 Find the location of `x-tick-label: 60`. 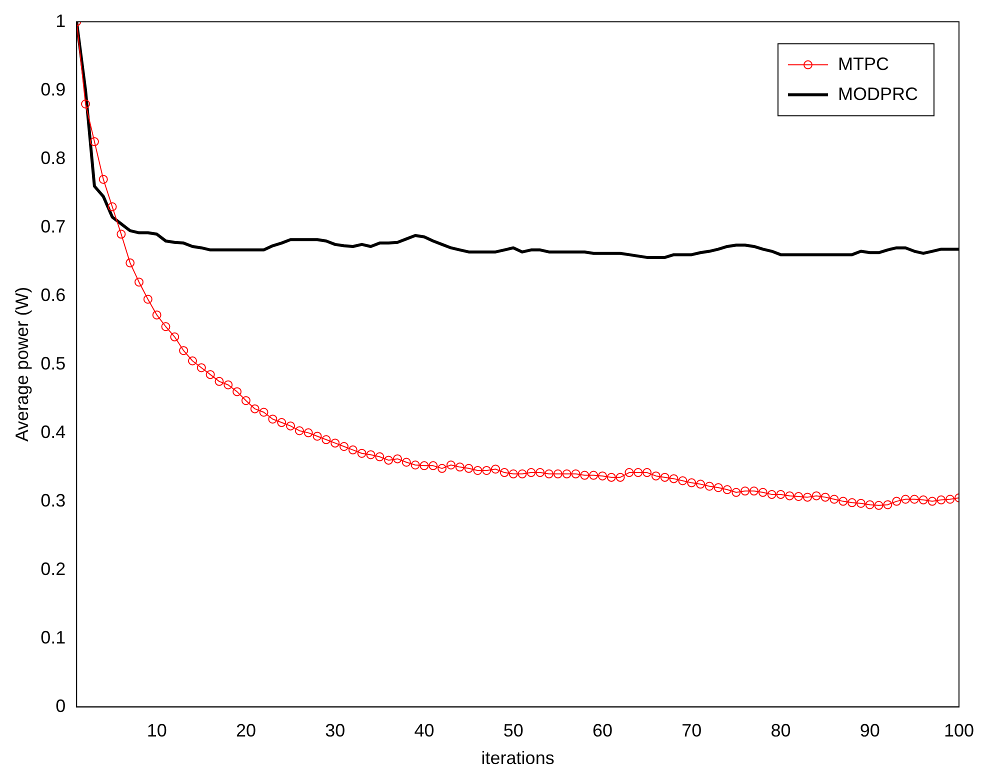

x-tick-label: 60 is located at coordinates (602, 730).